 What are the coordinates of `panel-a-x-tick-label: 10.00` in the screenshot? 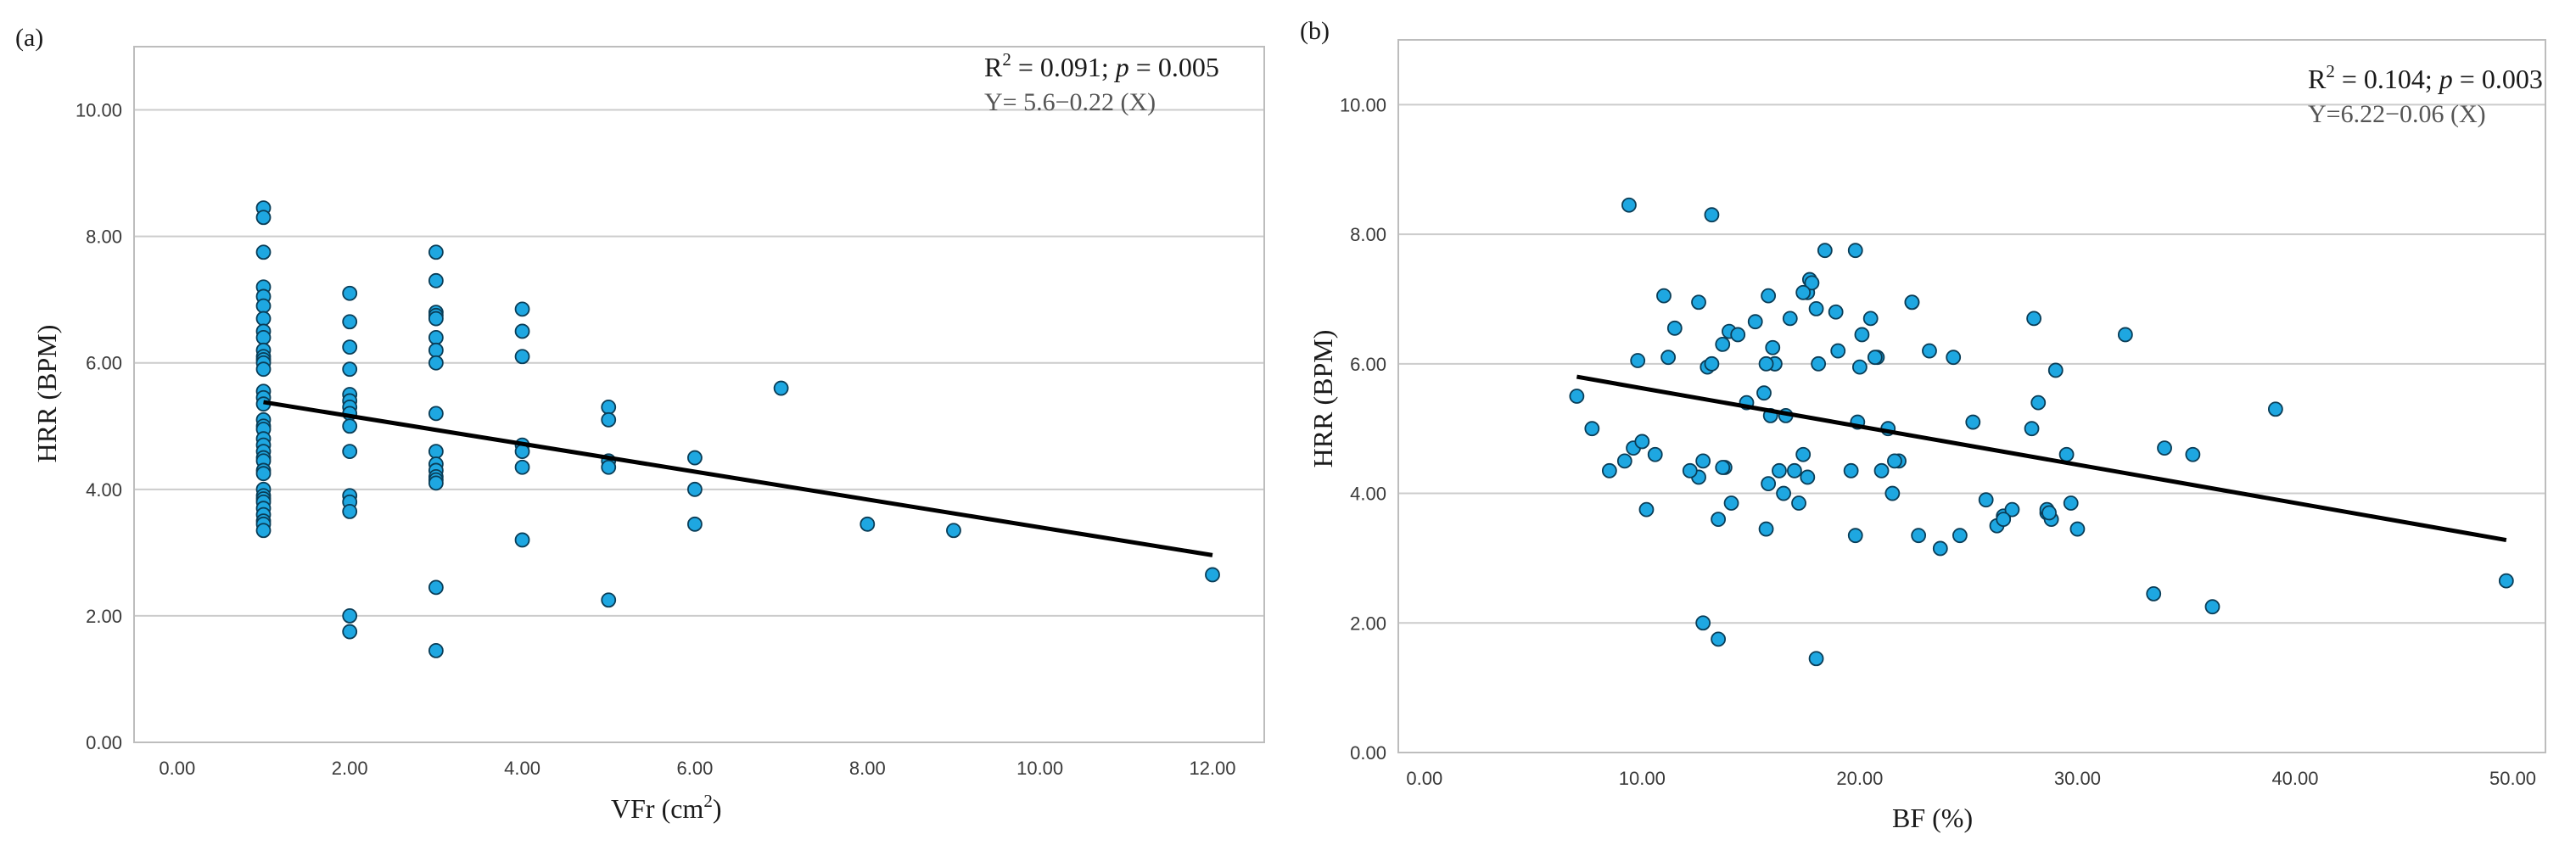 It's located at (1039, 768).